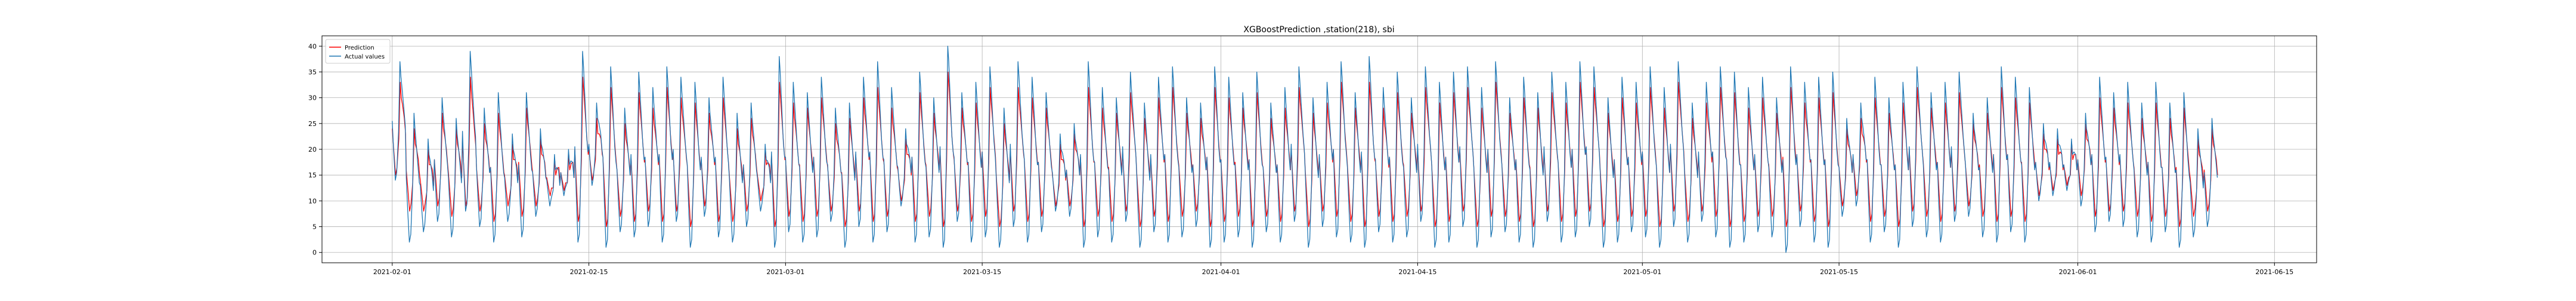 Image resolution: width=2576 pixels, height=301 pixels. Describe the element at coordinates (315, 253) in the screenshot. I see `y-tick-label: 0` at that location.